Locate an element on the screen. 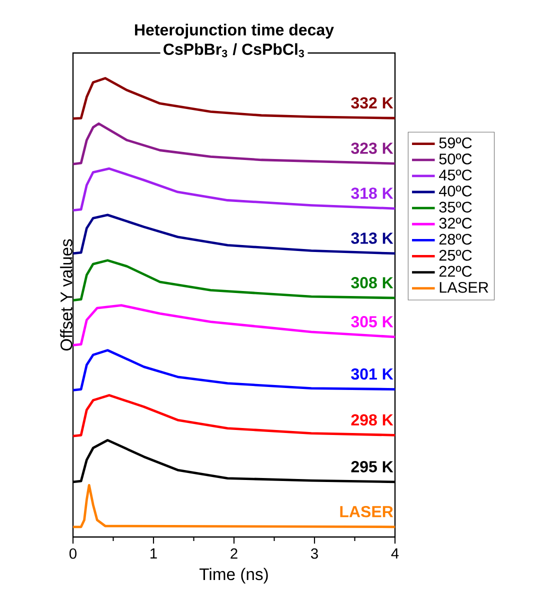  annotation: 305 K is located at coordinates (372, 322).